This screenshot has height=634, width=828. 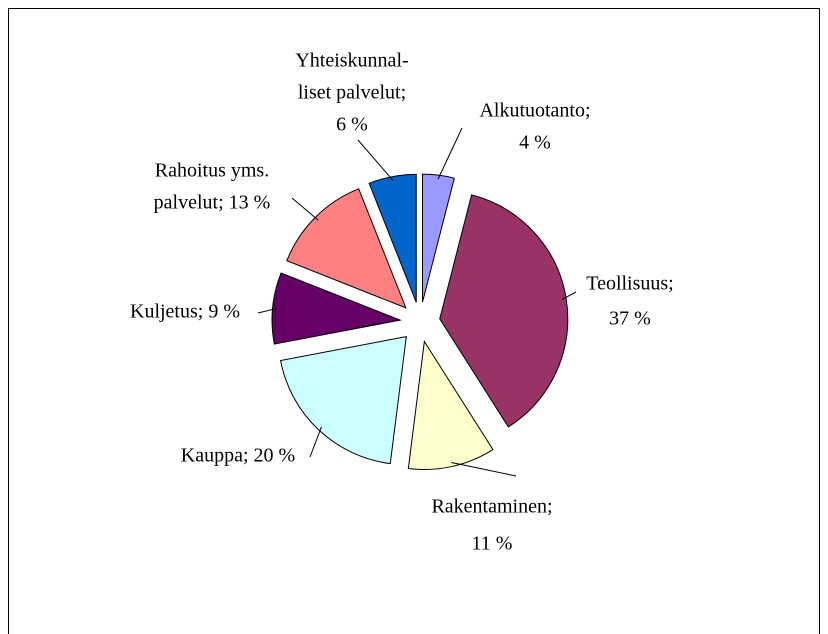 I want to click on data-label: Rahoitus yms., so click(x=212, y=171).